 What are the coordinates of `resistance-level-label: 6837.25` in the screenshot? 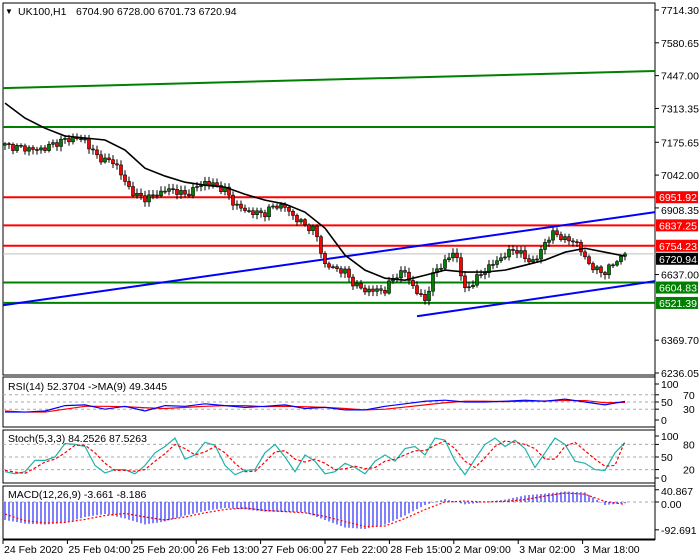 It's located at (678, 226).